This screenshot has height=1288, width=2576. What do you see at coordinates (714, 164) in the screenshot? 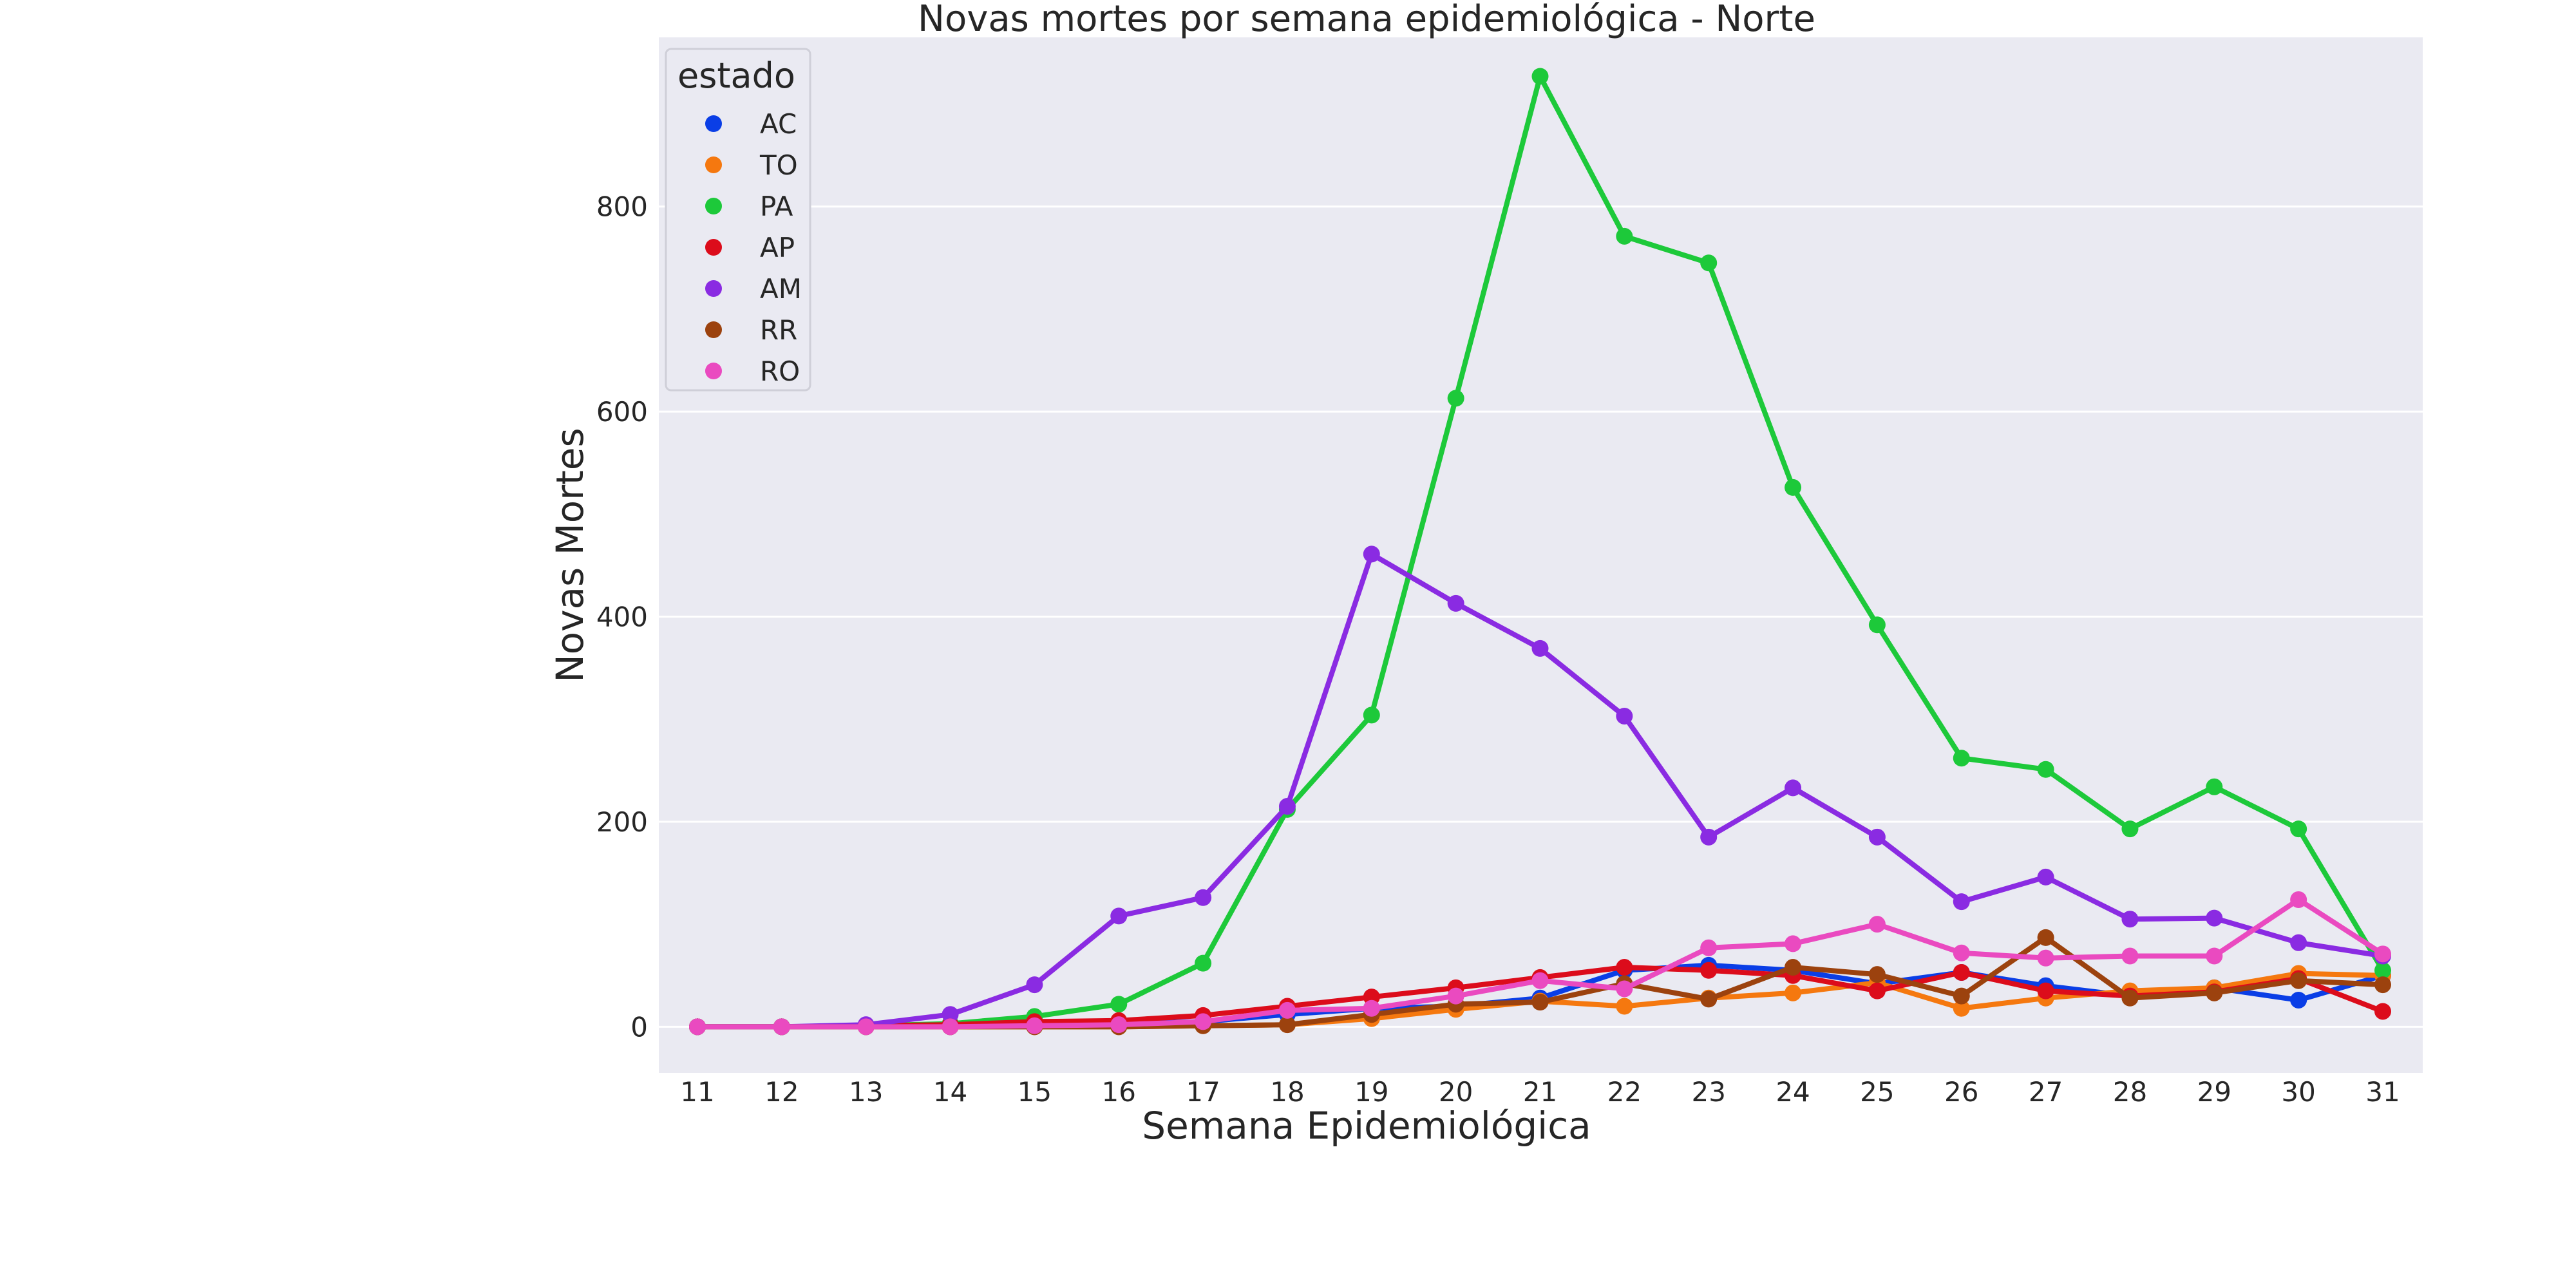
I see `legend-marker-to` at bounding box center [714, 164].